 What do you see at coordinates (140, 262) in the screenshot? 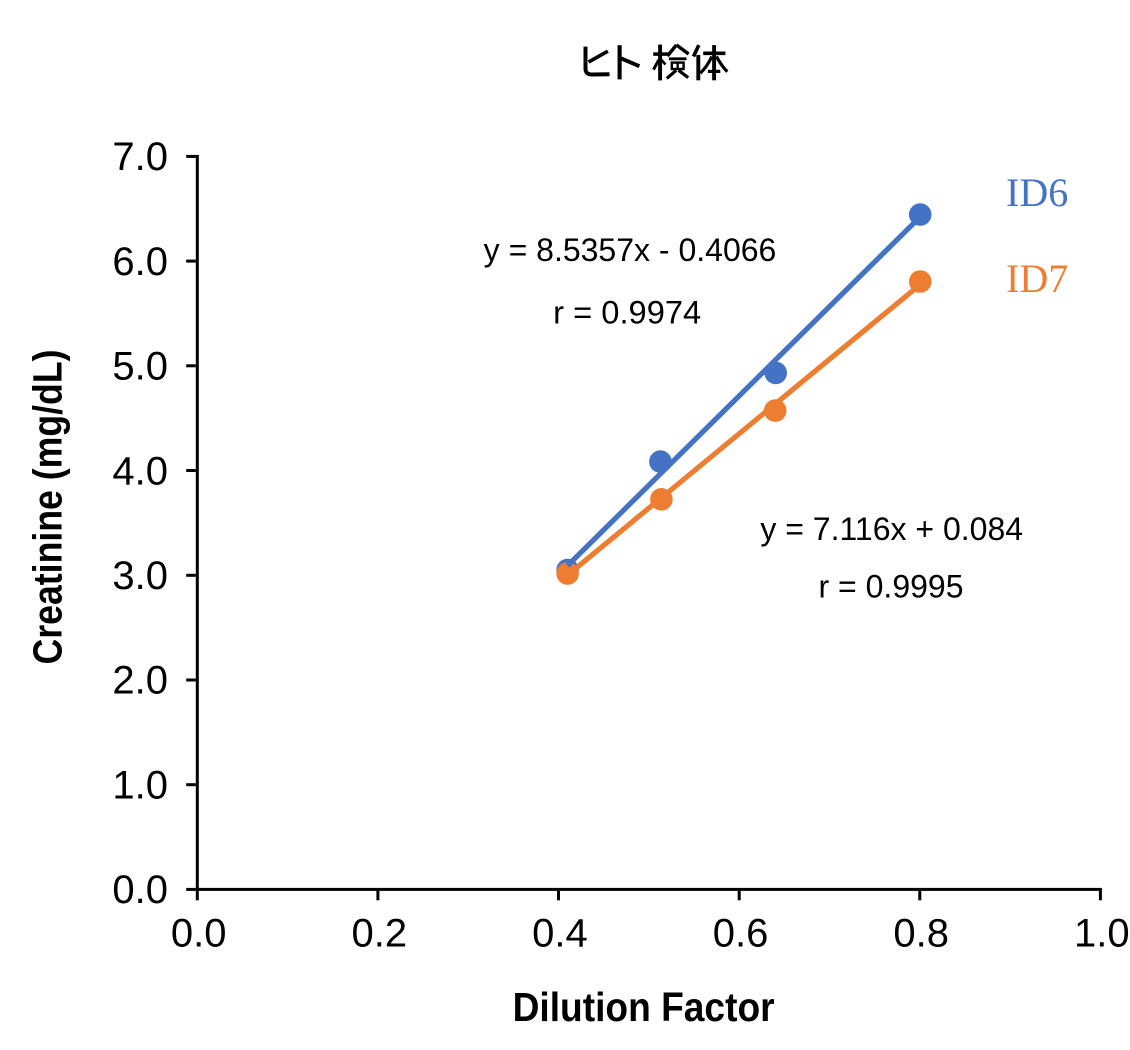
I see `svg-text: 6.0` at bounding box center [140, 262].